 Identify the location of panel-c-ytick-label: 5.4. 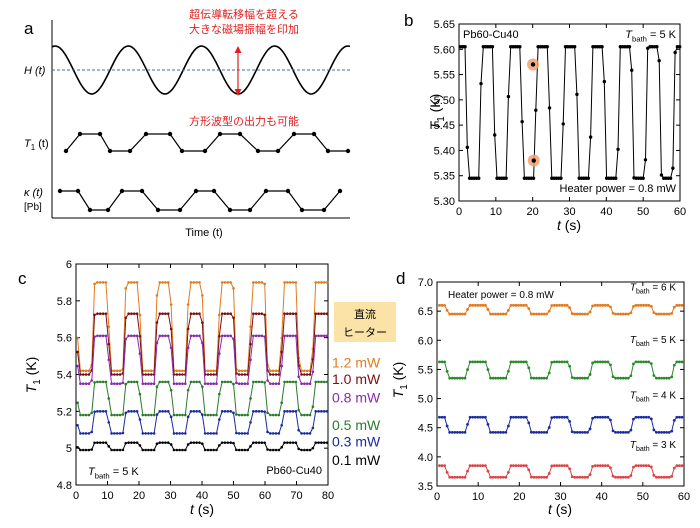
(64, 376).